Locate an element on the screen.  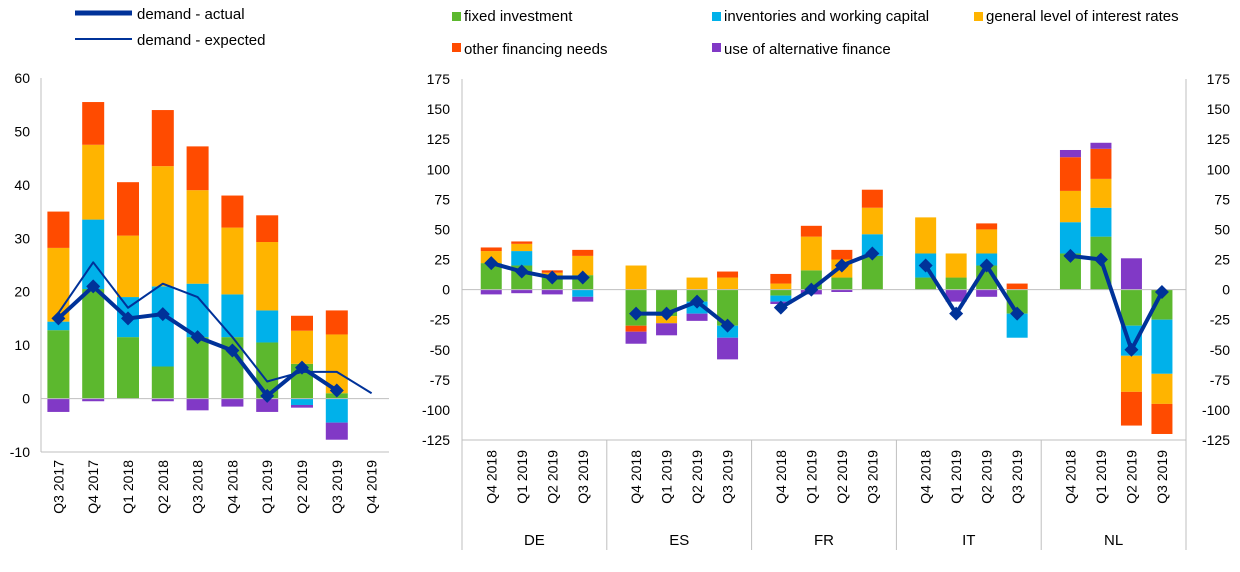
right-bar-de-q4-2018-alternative-finance is located at coordinates (491, 292).